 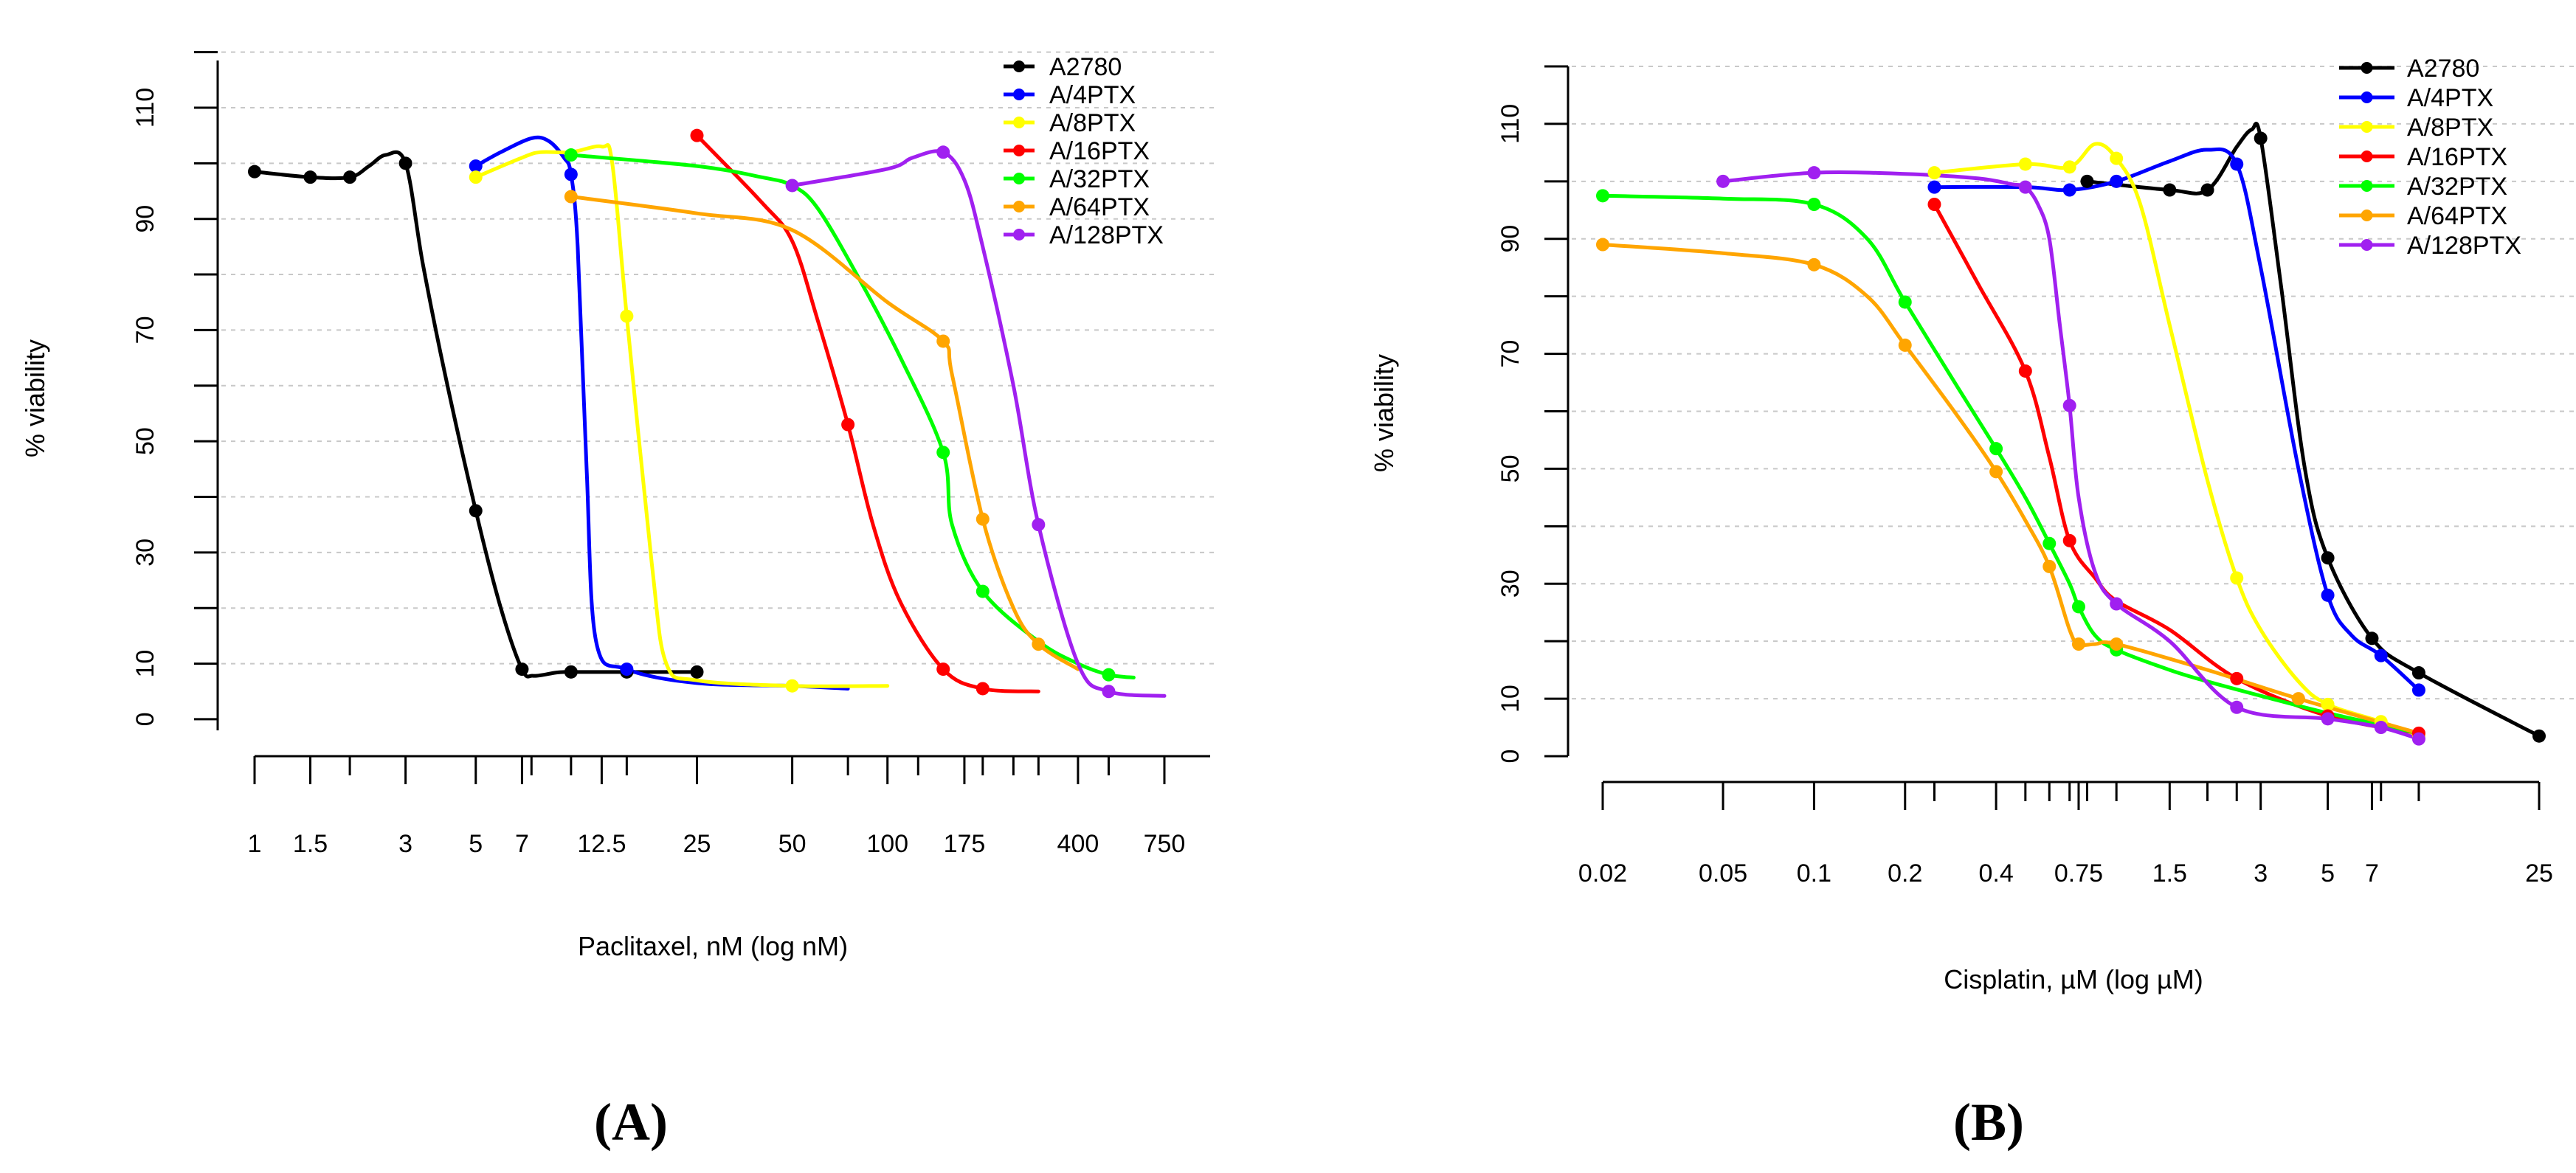 I want to click on chart-a-x-tick-label-175: 175, so click(x=965, y=844).